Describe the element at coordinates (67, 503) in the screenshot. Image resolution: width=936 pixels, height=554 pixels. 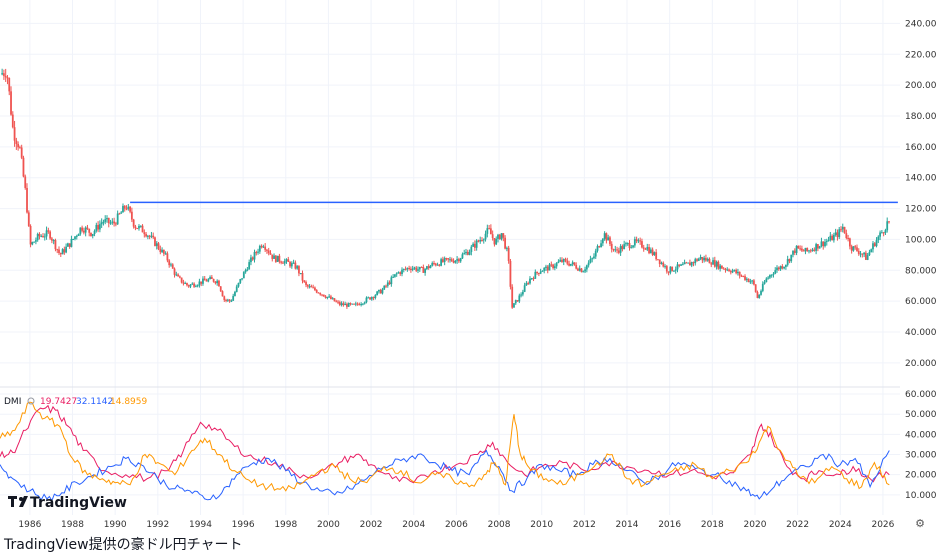
I see `tradingview-logo: TradingView` at that location.